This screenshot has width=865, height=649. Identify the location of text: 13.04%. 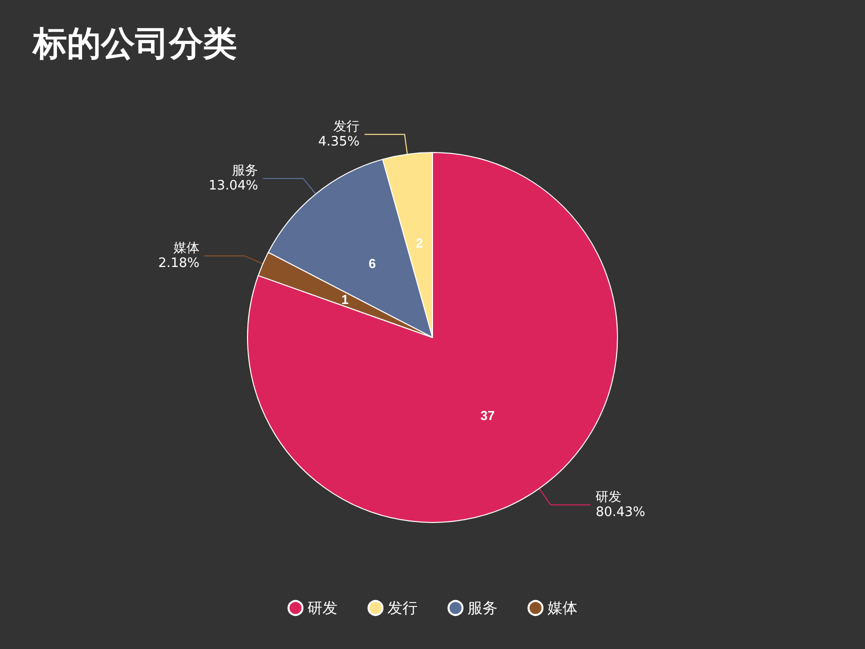
(233, 186).